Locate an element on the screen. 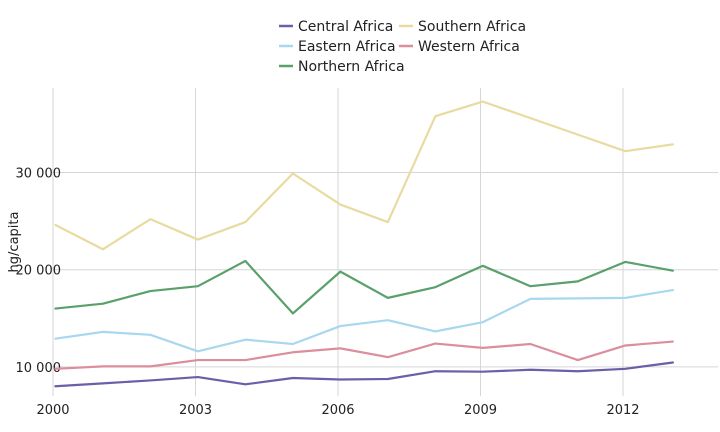 This screenshot has width=720, height=432. legend-label: Southern Africa is located at coordinates (472, 27).